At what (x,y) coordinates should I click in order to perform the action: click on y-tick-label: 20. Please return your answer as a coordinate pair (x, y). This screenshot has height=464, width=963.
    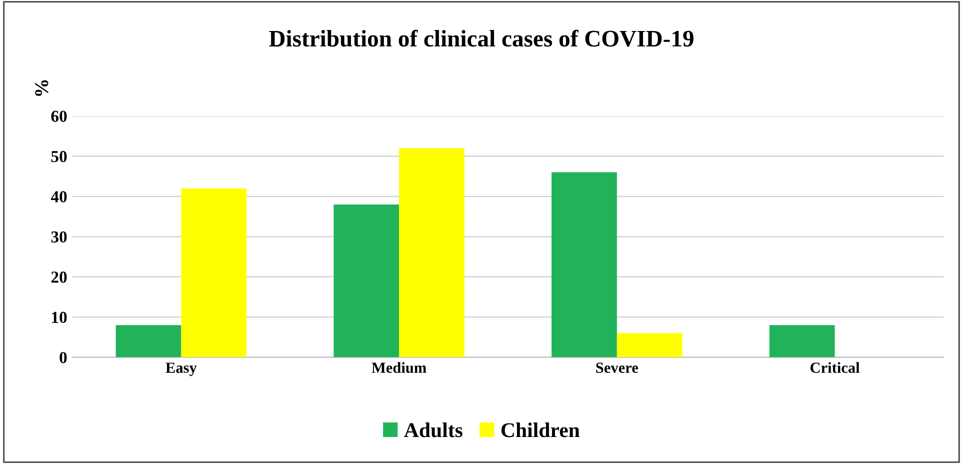
    Looking at the image, I should click on (59, 277).